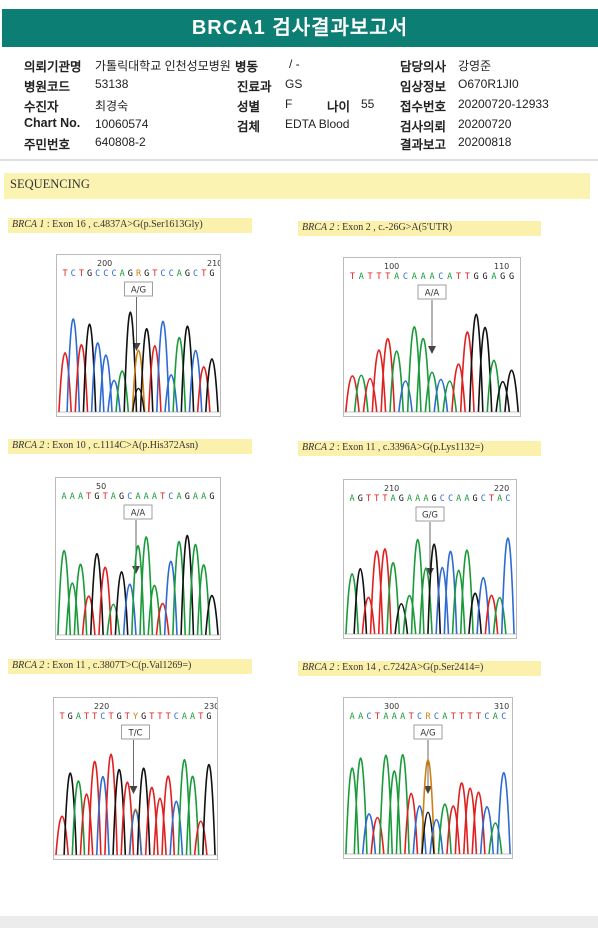 The width and height of the screenshot is (598, 928). Describe the element at coordinates (135, 778) in the screenshot. I see `chromatogram-5: 220 230 T G A T T C T G T Y G T T T C A A T G T/C` at that location.